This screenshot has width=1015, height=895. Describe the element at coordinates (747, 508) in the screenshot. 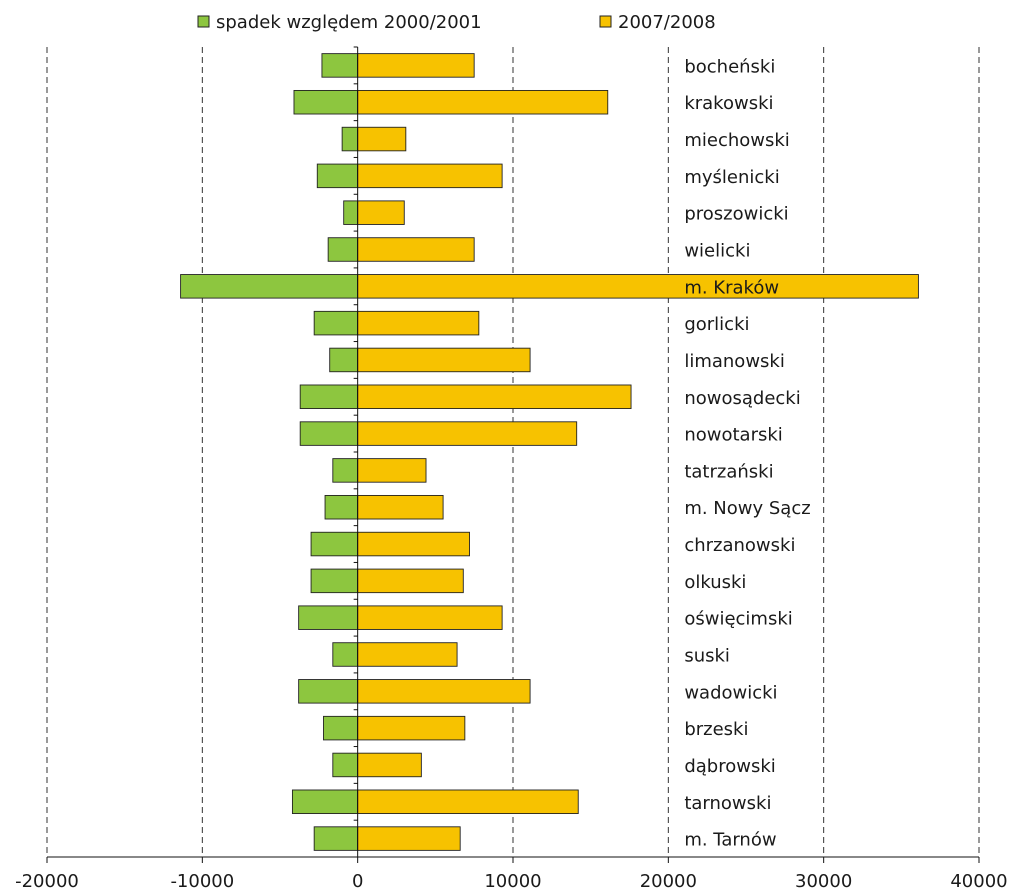

I see `category-label: m. Nowy Sącz` at that location.